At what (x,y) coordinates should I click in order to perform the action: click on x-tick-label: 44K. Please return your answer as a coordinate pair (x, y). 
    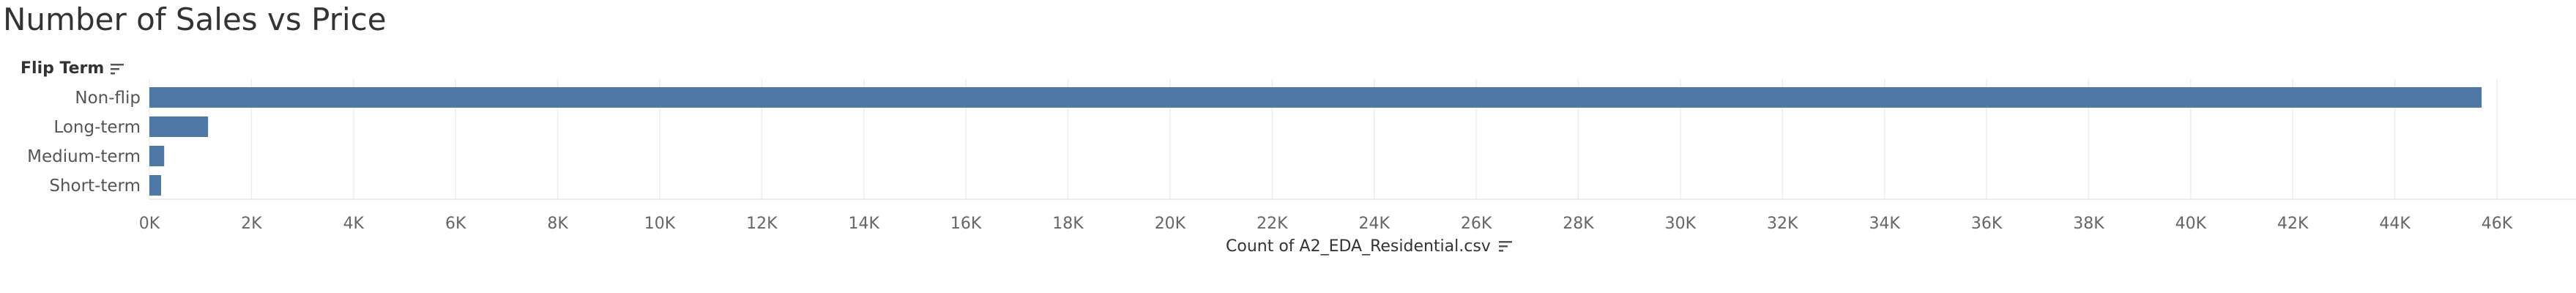
    Looking at the image, I should click on (2395, 224).